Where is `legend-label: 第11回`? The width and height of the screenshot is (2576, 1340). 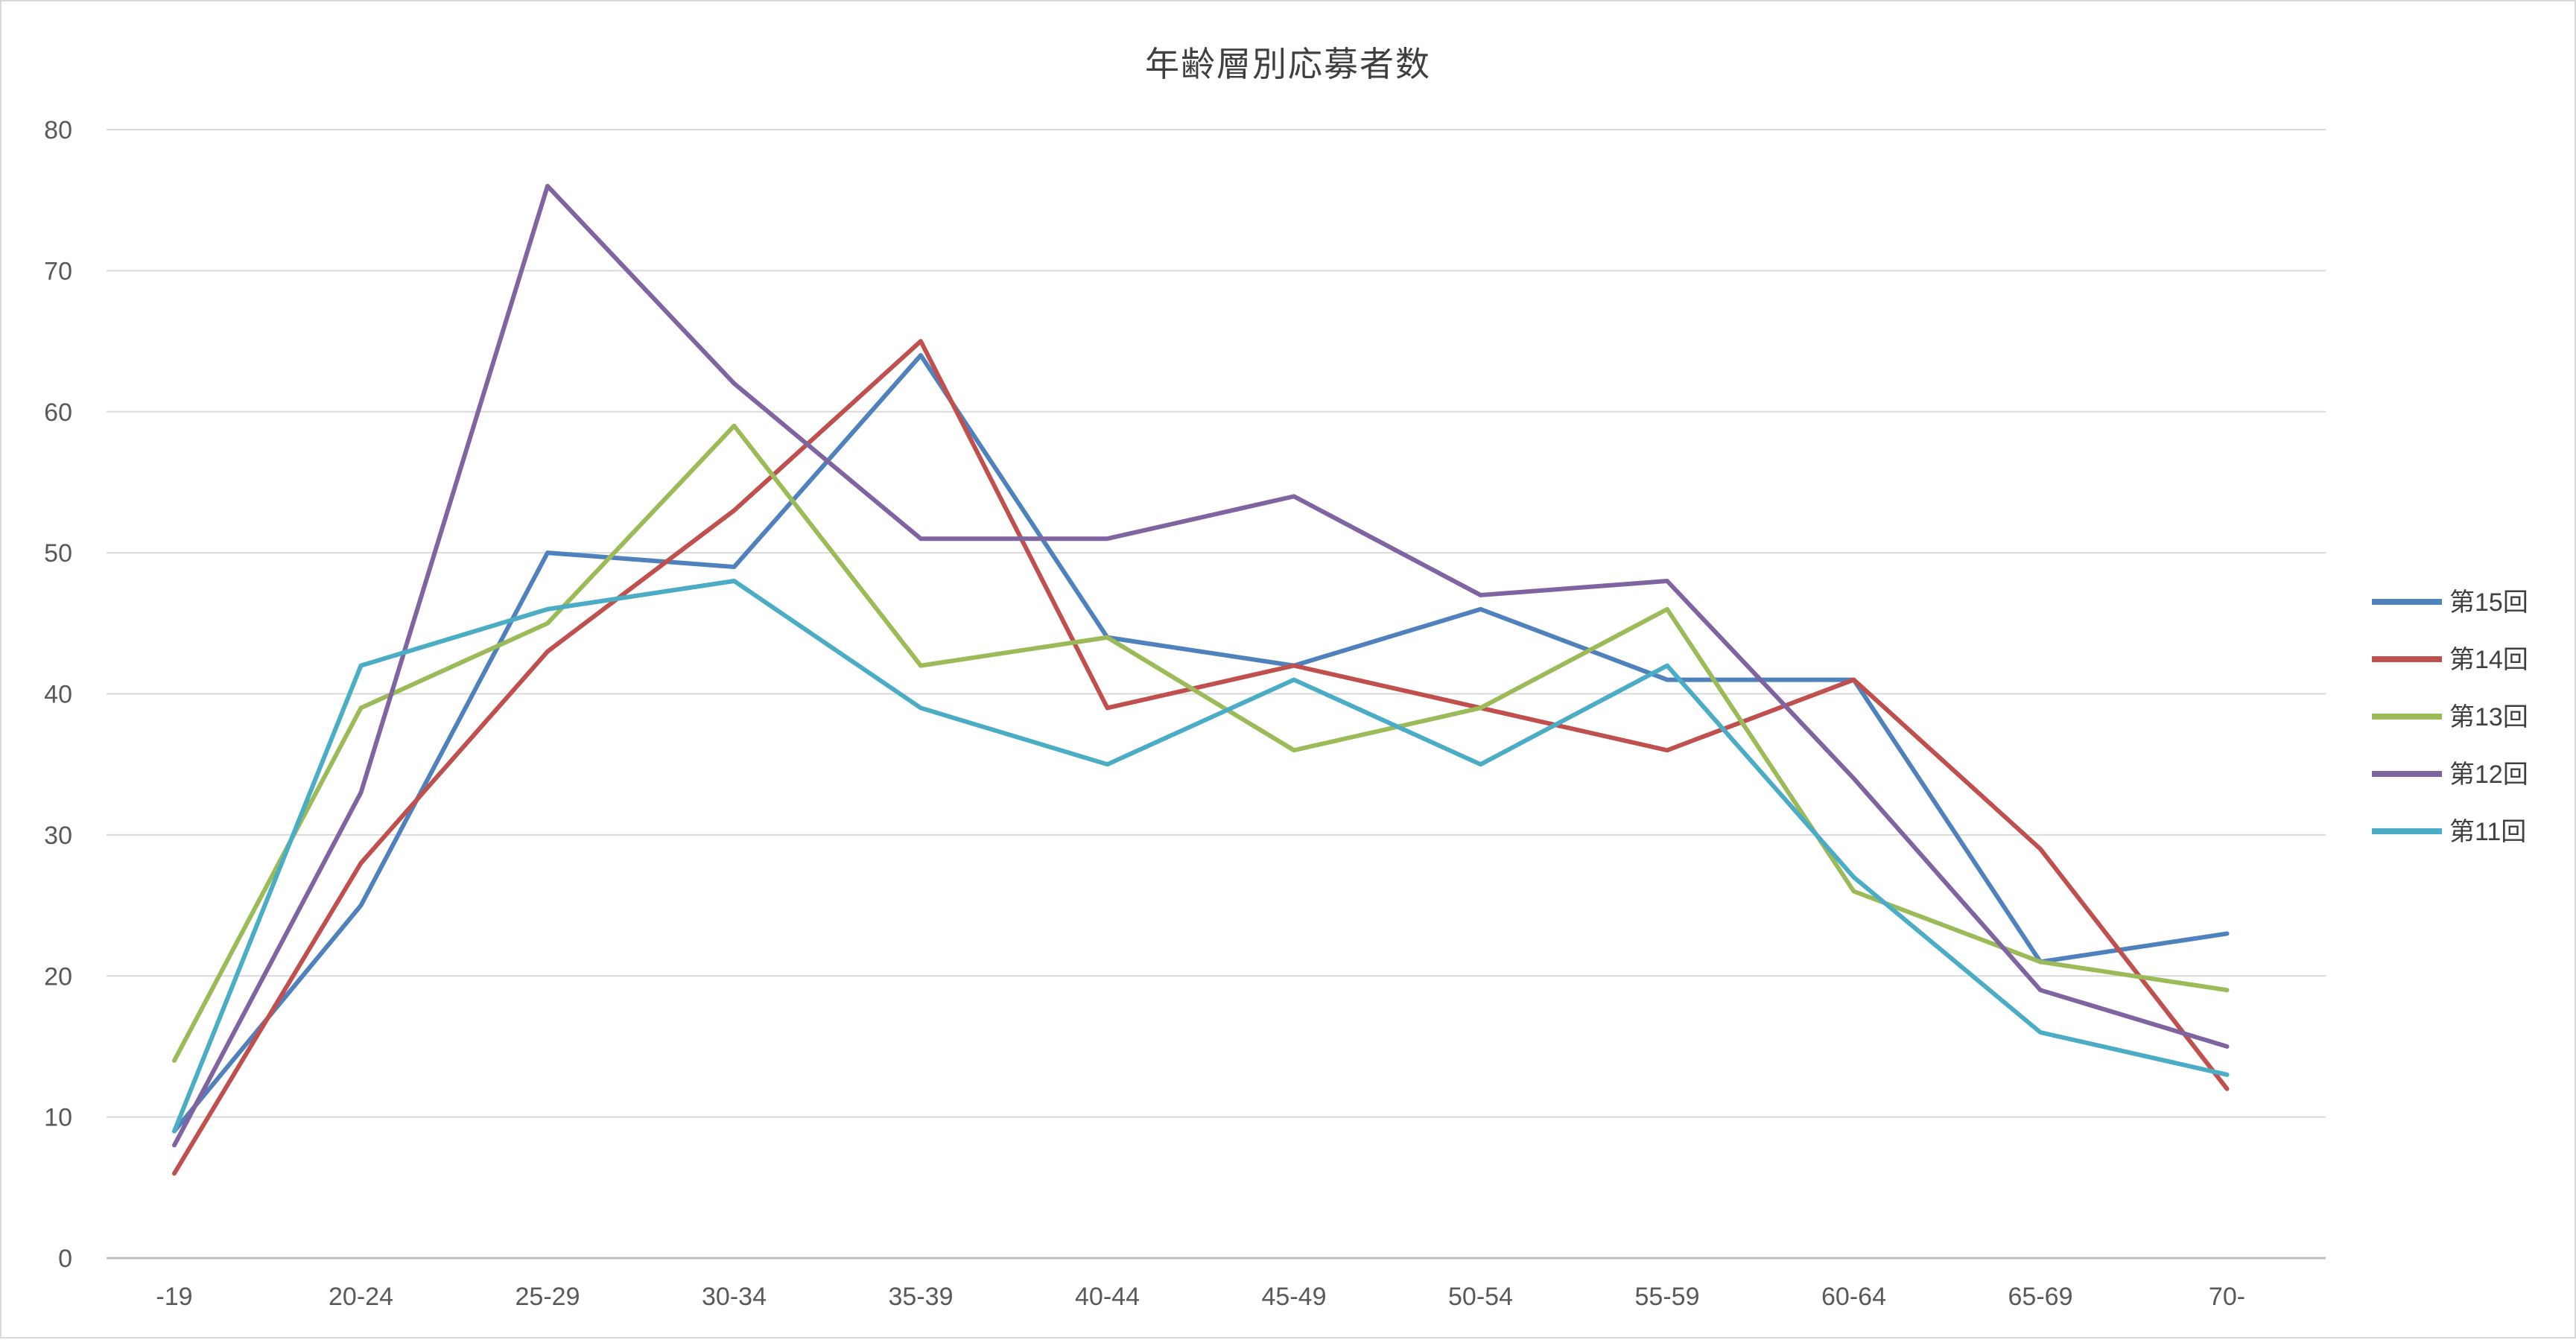
legend-label: 第11回 is located at coordinates (2487, 832).